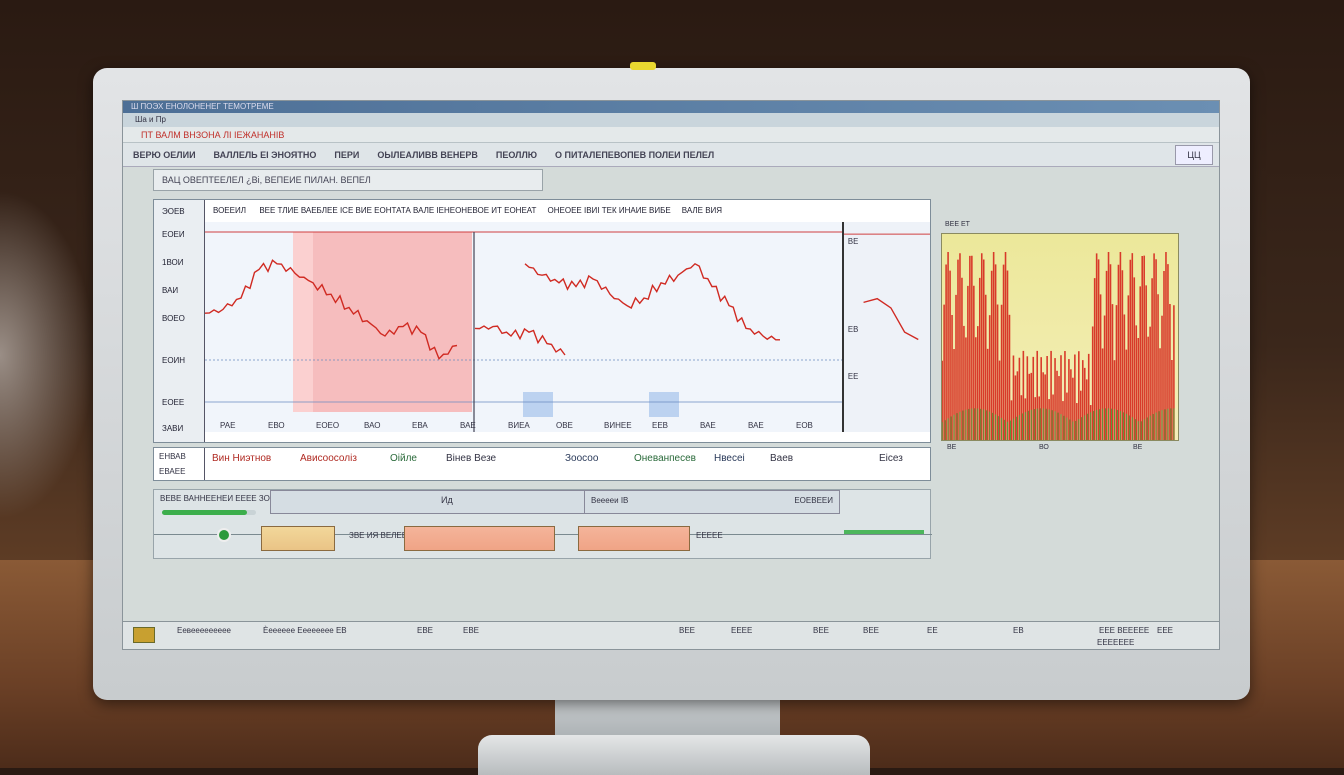 The image size is (1344, 775). I want to click on title-bar: Ш ПОЭХ ЕНОЛОНЕНЕГ ТЕМОТРЕМЕ, so click(671, 107).